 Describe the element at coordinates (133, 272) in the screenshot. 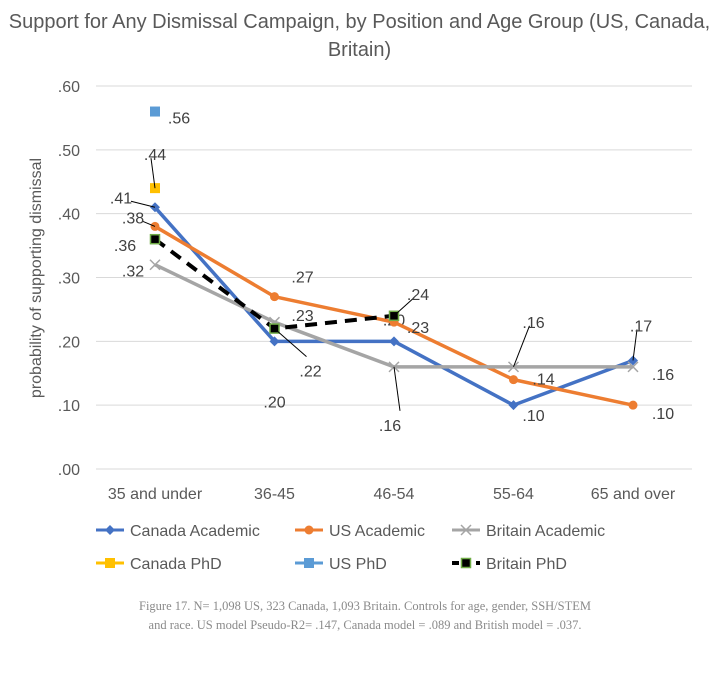

I see `data-label: .32` at that location.